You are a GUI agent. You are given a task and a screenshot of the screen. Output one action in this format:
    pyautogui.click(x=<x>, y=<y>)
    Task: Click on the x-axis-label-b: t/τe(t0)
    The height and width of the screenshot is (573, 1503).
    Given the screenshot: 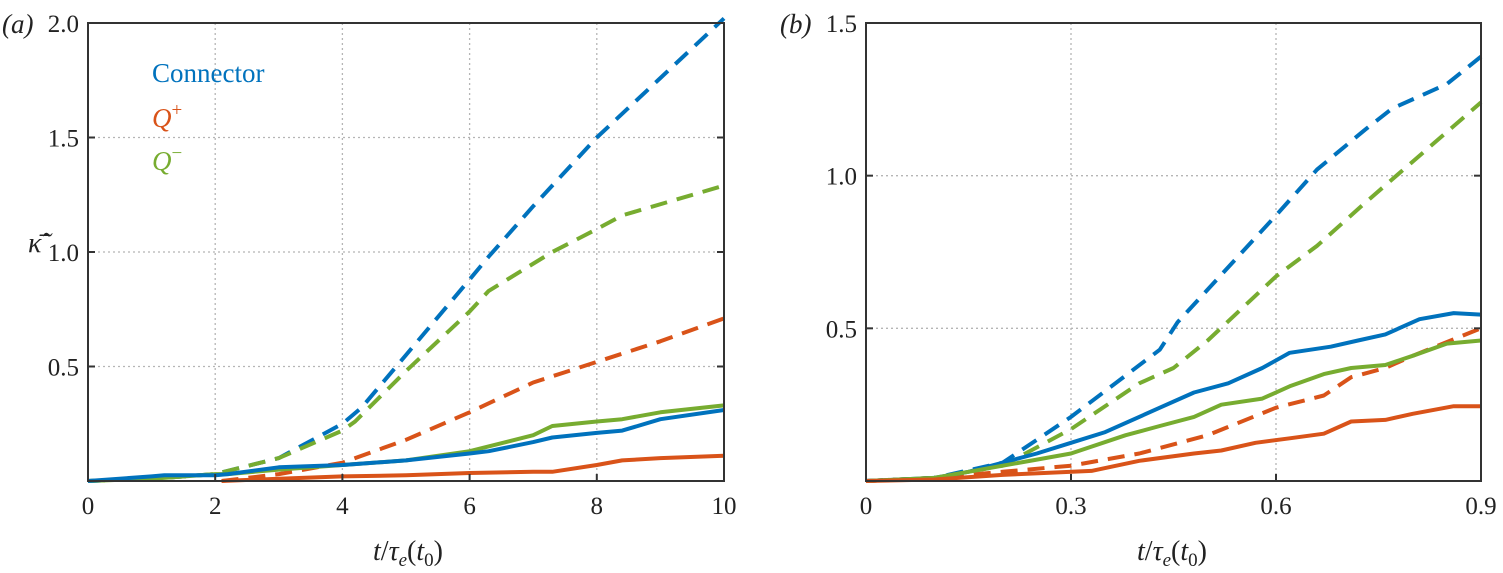 What is the action you would take?
    pyautogui.click(x=1172, y=553)
    